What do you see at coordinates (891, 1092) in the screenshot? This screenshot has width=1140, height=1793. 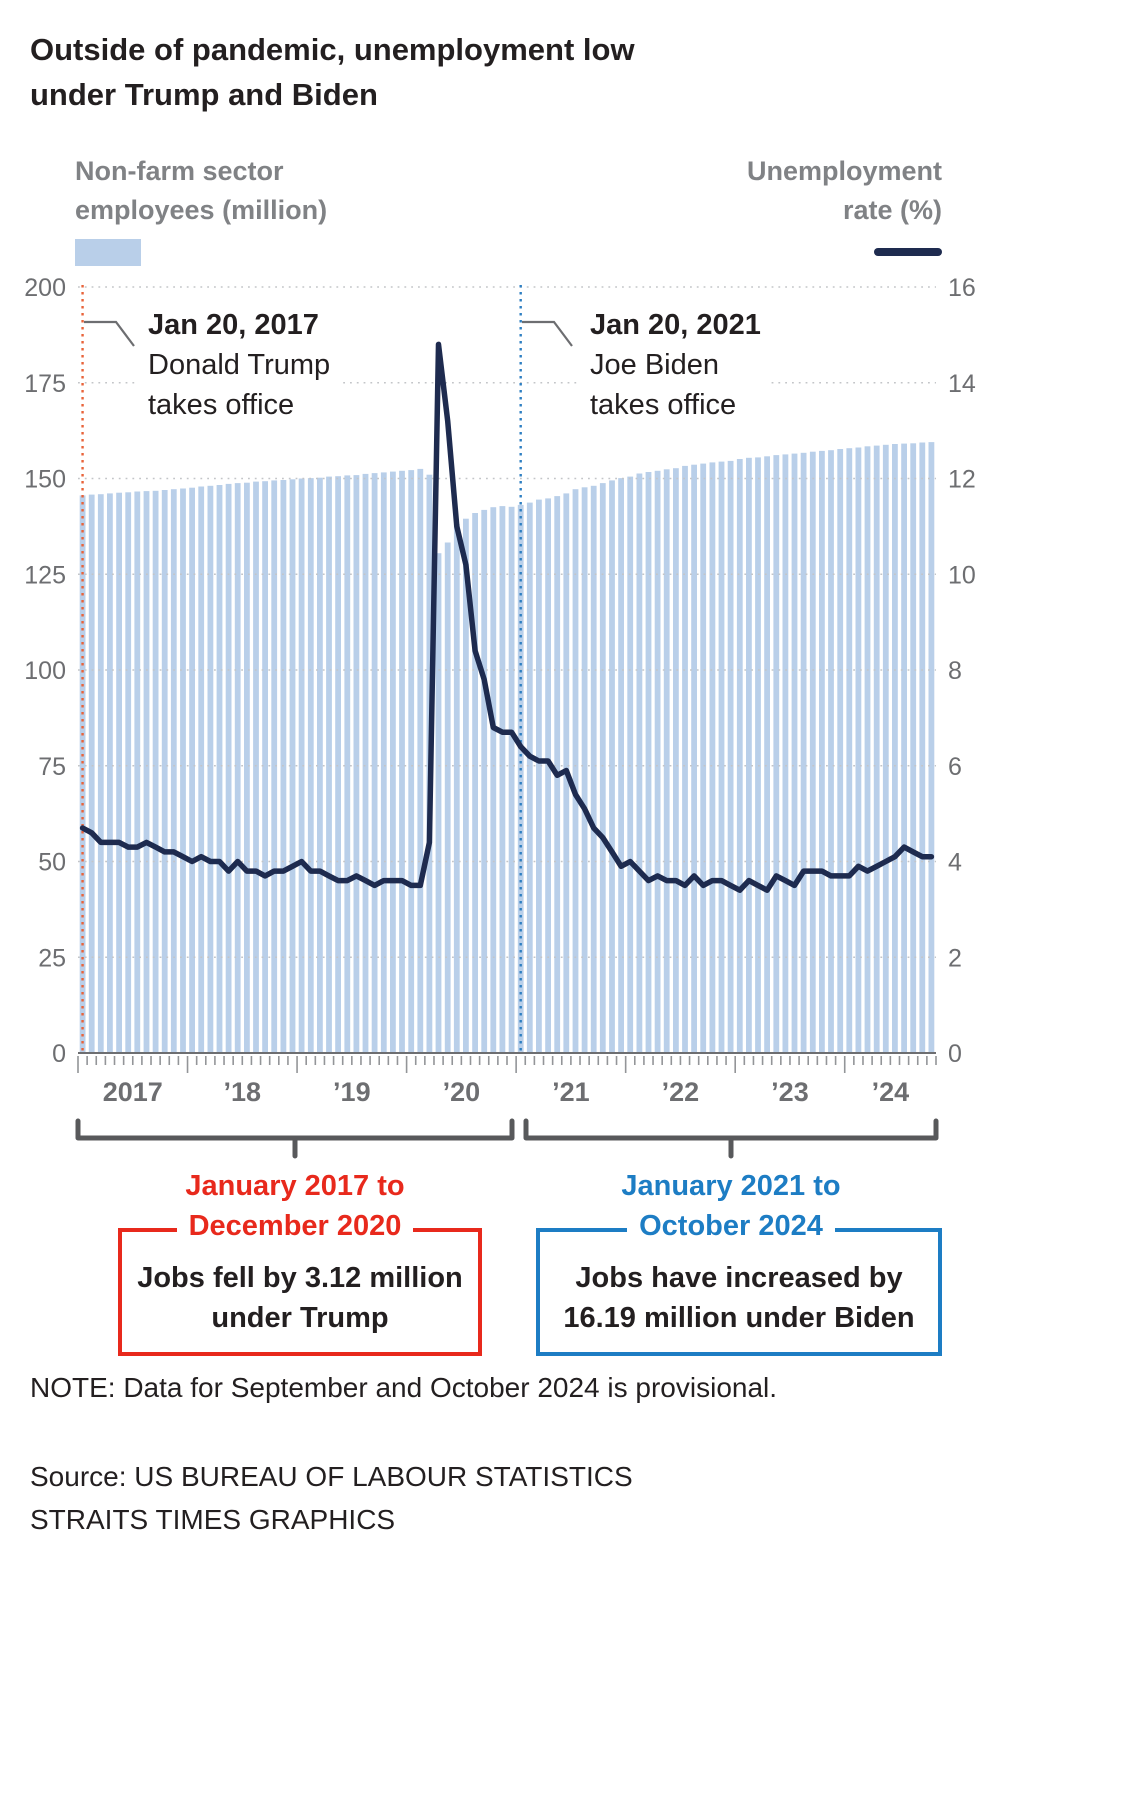 I see `svg-text: ’24` at bounding box center [891, 1092].